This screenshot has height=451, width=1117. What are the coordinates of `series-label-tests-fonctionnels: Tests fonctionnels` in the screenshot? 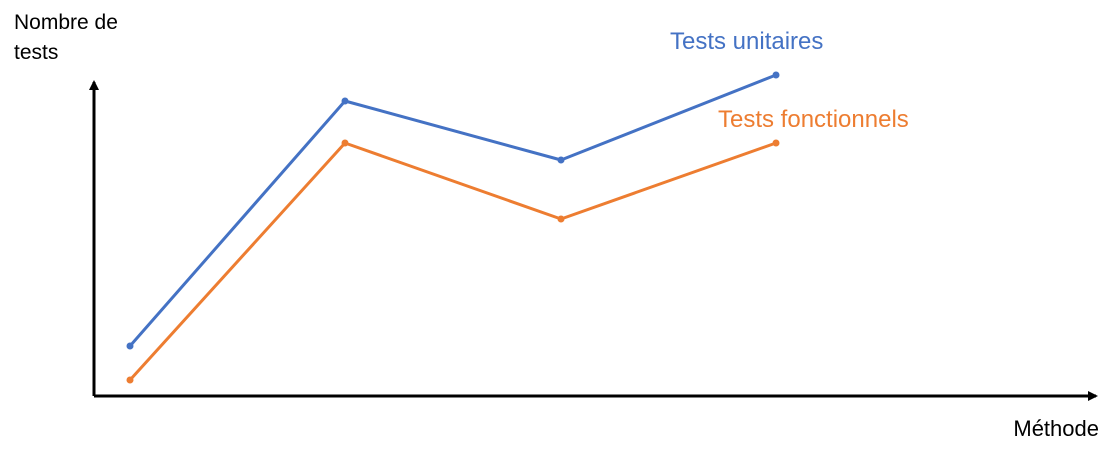 It's located at (813, 119).